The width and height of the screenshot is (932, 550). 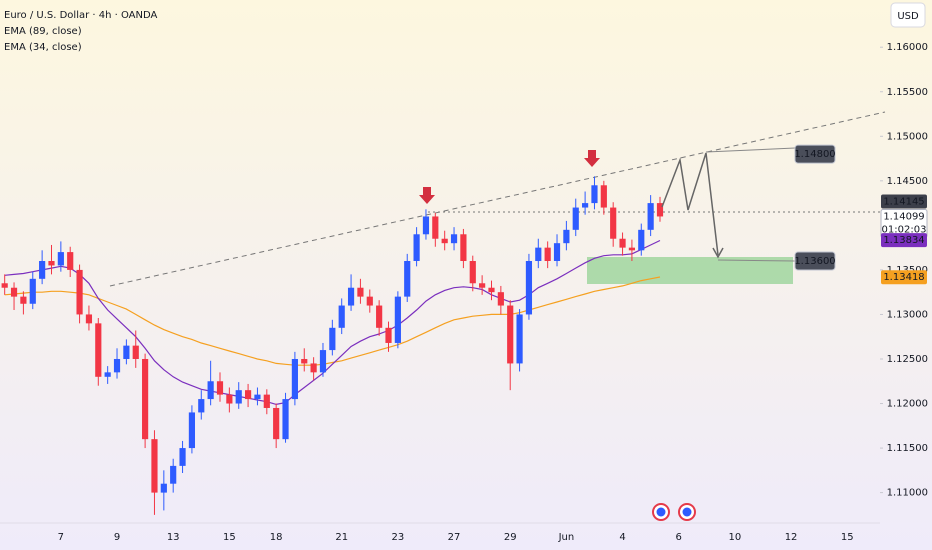 I want to click on y-tick-label: 1.14500, so click(x=907, y=181).